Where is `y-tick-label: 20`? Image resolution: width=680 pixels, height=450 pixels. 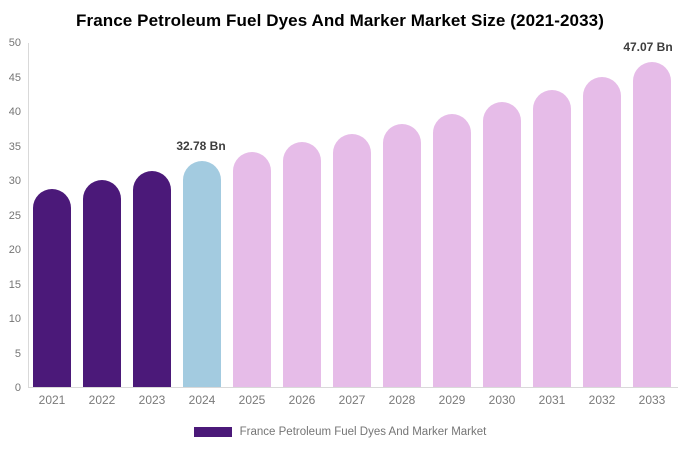 y-tick-label: 20 is located at coordinates (14, 250).